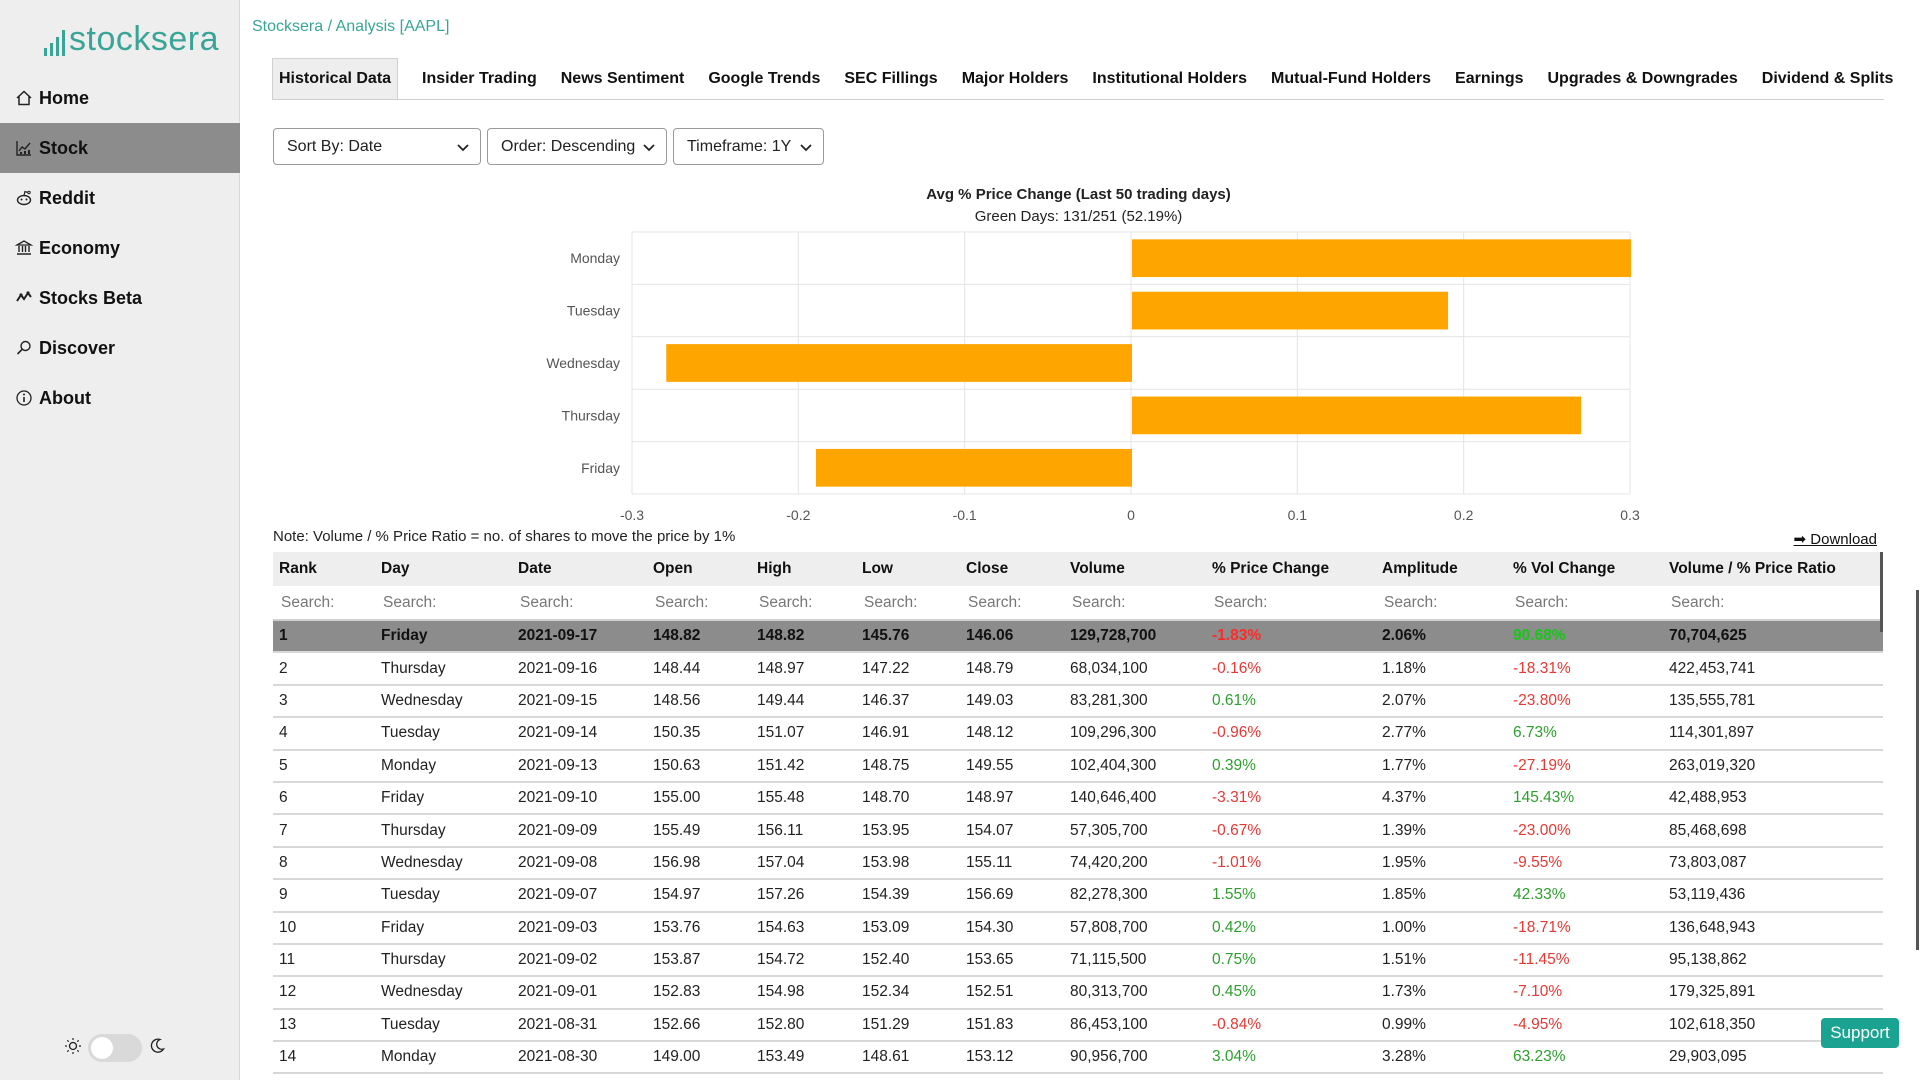 The image size is (1920, 1080). I want to click on column-header: Open, so click(699, 569).